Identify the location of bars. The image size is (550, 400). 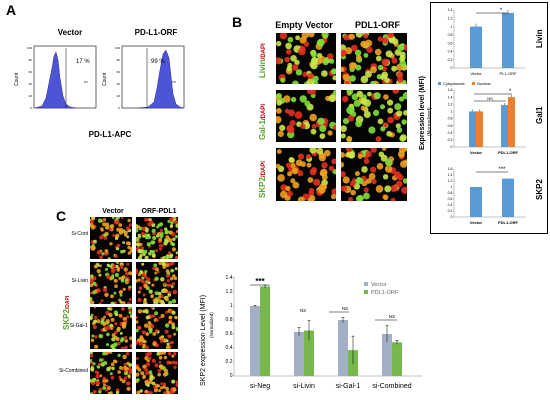
(492, 197).